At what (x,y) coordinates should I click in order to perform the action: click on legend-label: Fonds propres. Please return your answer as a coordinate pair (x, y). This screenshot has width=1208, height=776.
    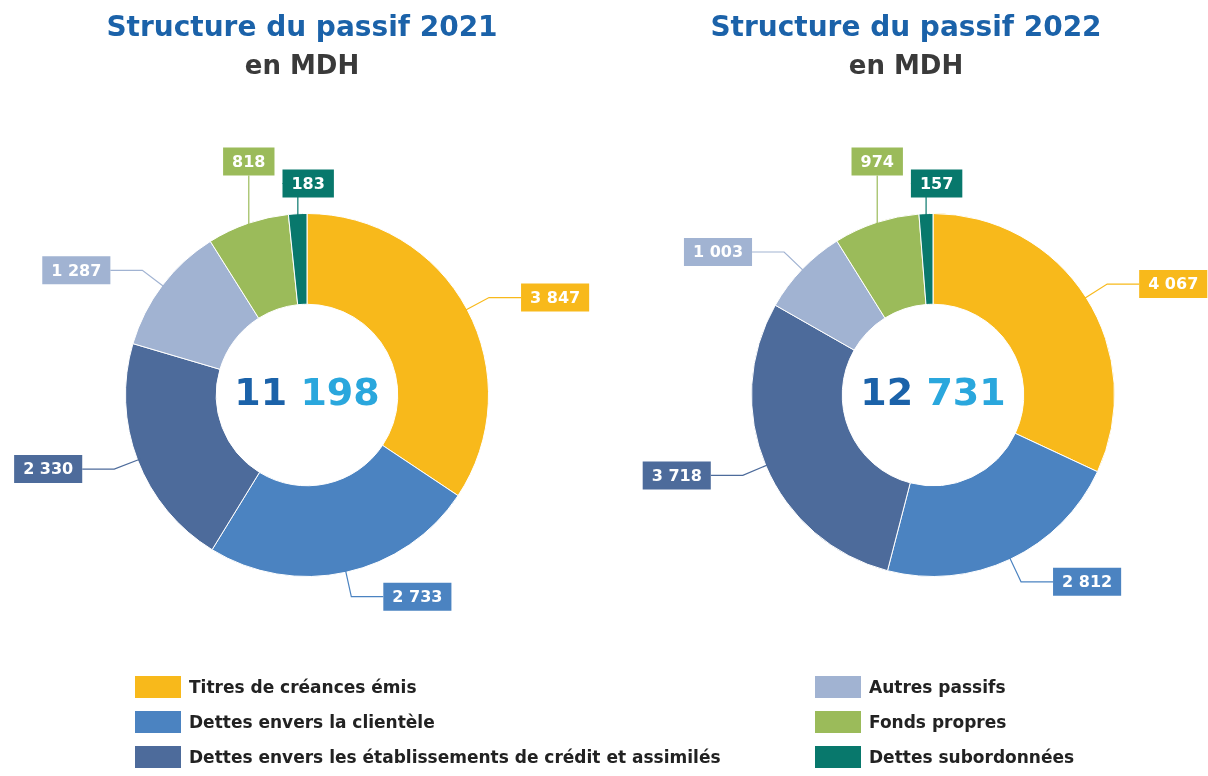
    Looking at the image, I should click on (938, 722).